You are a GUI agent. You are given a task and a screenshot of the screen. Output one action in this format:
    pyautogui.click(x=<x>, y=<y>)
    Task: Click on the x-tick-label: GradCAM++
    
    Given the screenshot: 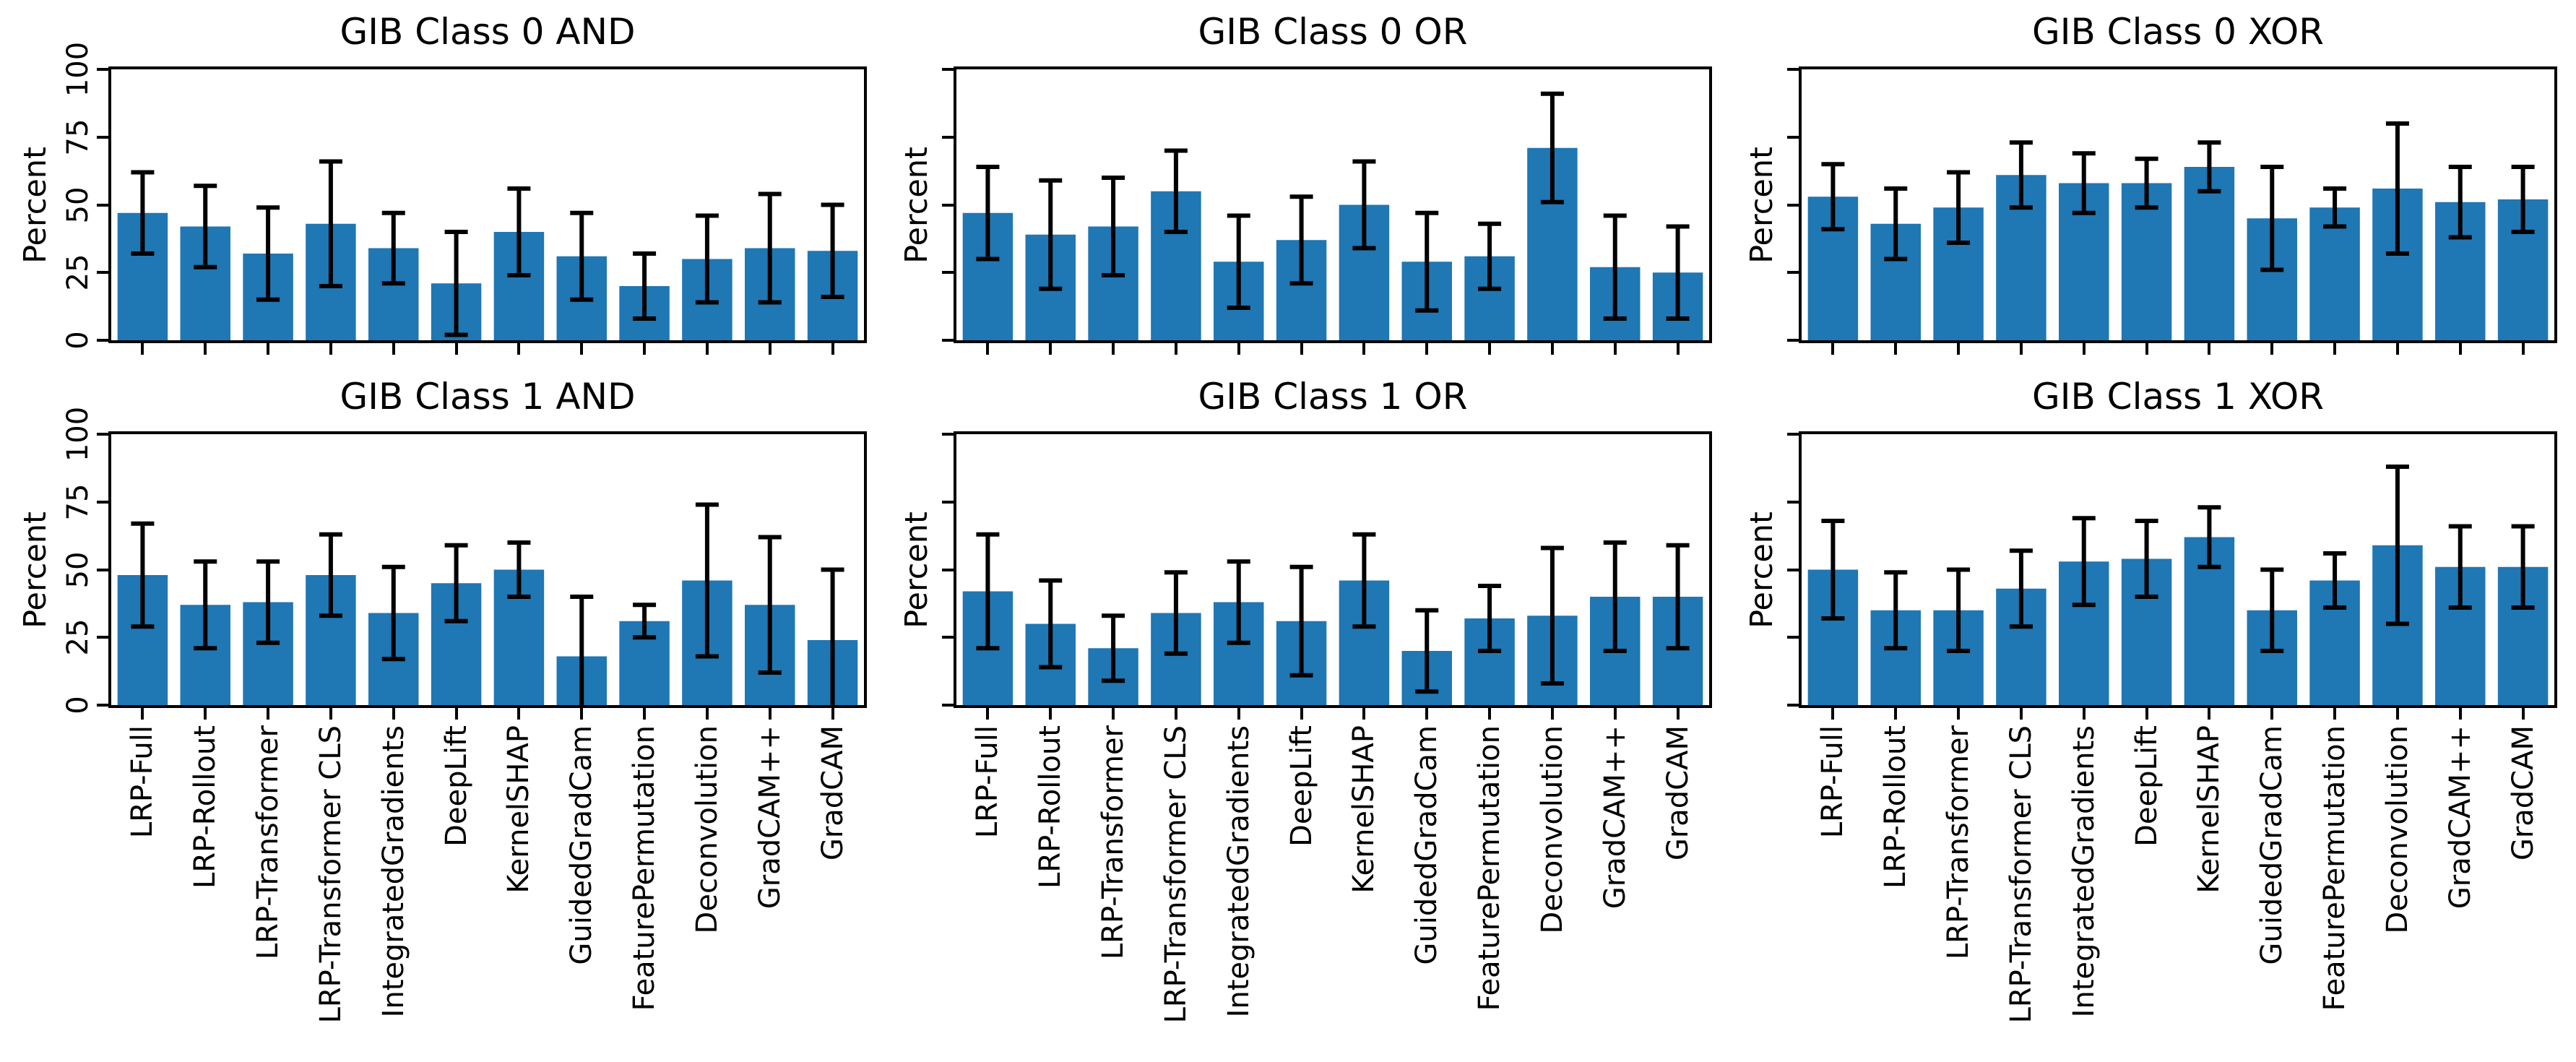 What is the action you would take?
    pyautogui.click(x=2460, y=818)
    